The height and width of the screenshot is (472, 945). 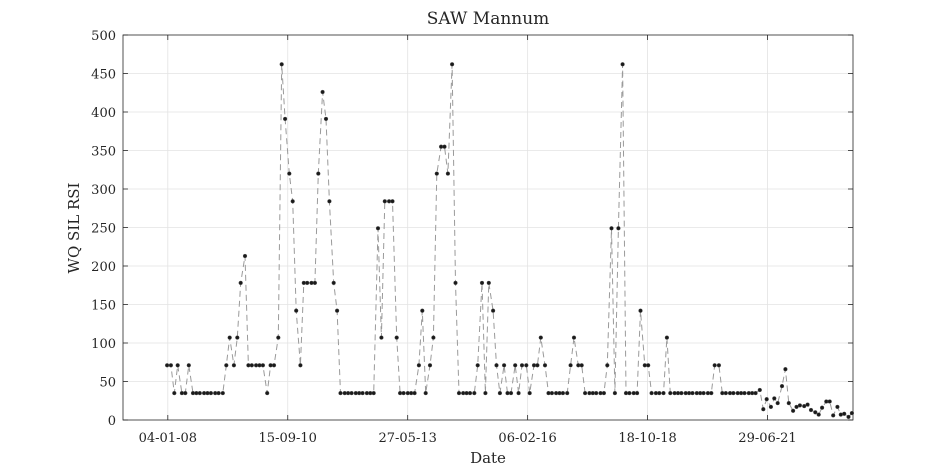 What do you see at coordinates (103, 152) in the screenshot?
I see `y-tick-label: 350` at bounding box center [103, 152].